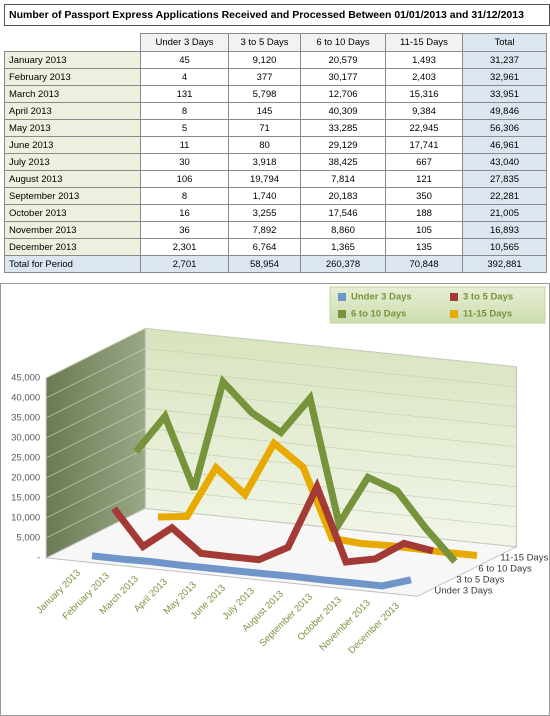  What do you see at coordinates (28, 537) in the screenshot?
I see `y-tick-label: 5,000` at bounding box center [28, 537].